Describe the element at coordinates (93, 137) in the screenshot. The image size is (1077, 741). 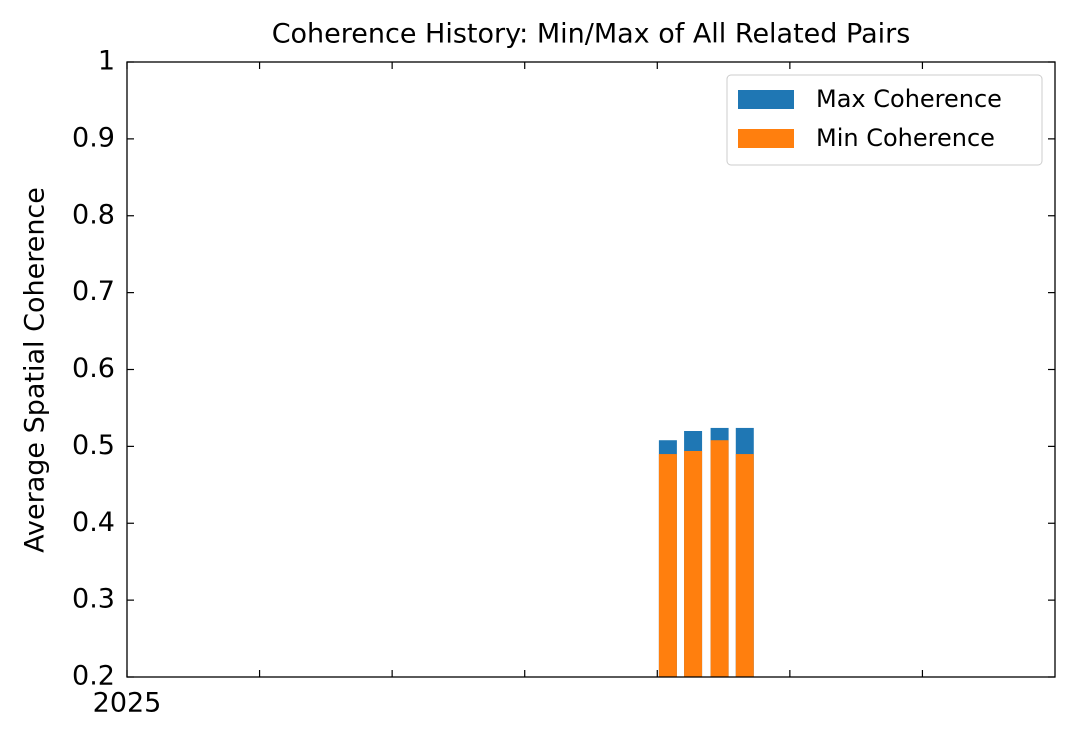
I see `y-tick-label: 0.9` at that location.